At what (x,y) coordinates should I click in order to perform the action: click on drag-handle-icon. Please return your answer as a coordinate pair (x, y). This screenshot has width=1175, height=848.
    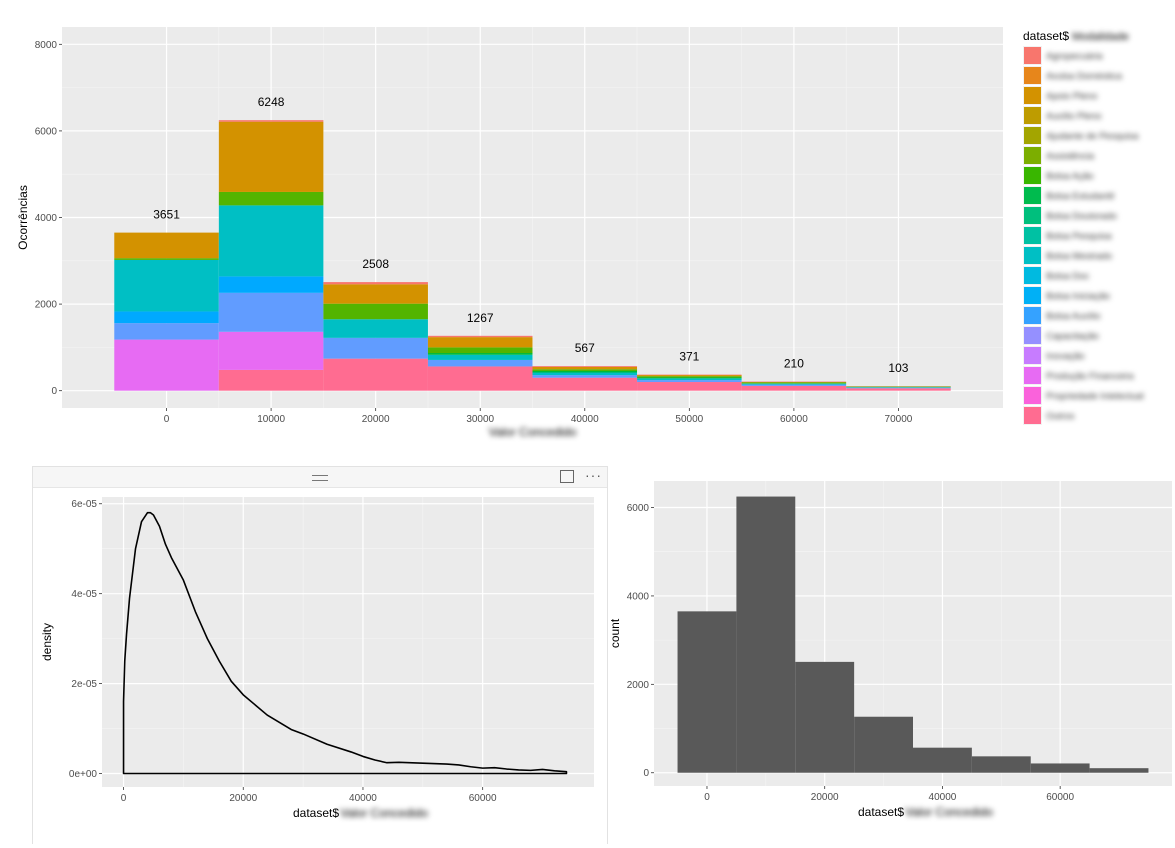
    Looking at the image, I should click on (320, 478).